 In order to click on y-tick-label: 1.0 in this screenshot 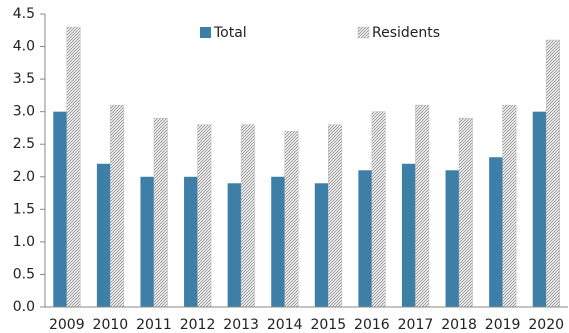, I will do `click(24, 242)`.